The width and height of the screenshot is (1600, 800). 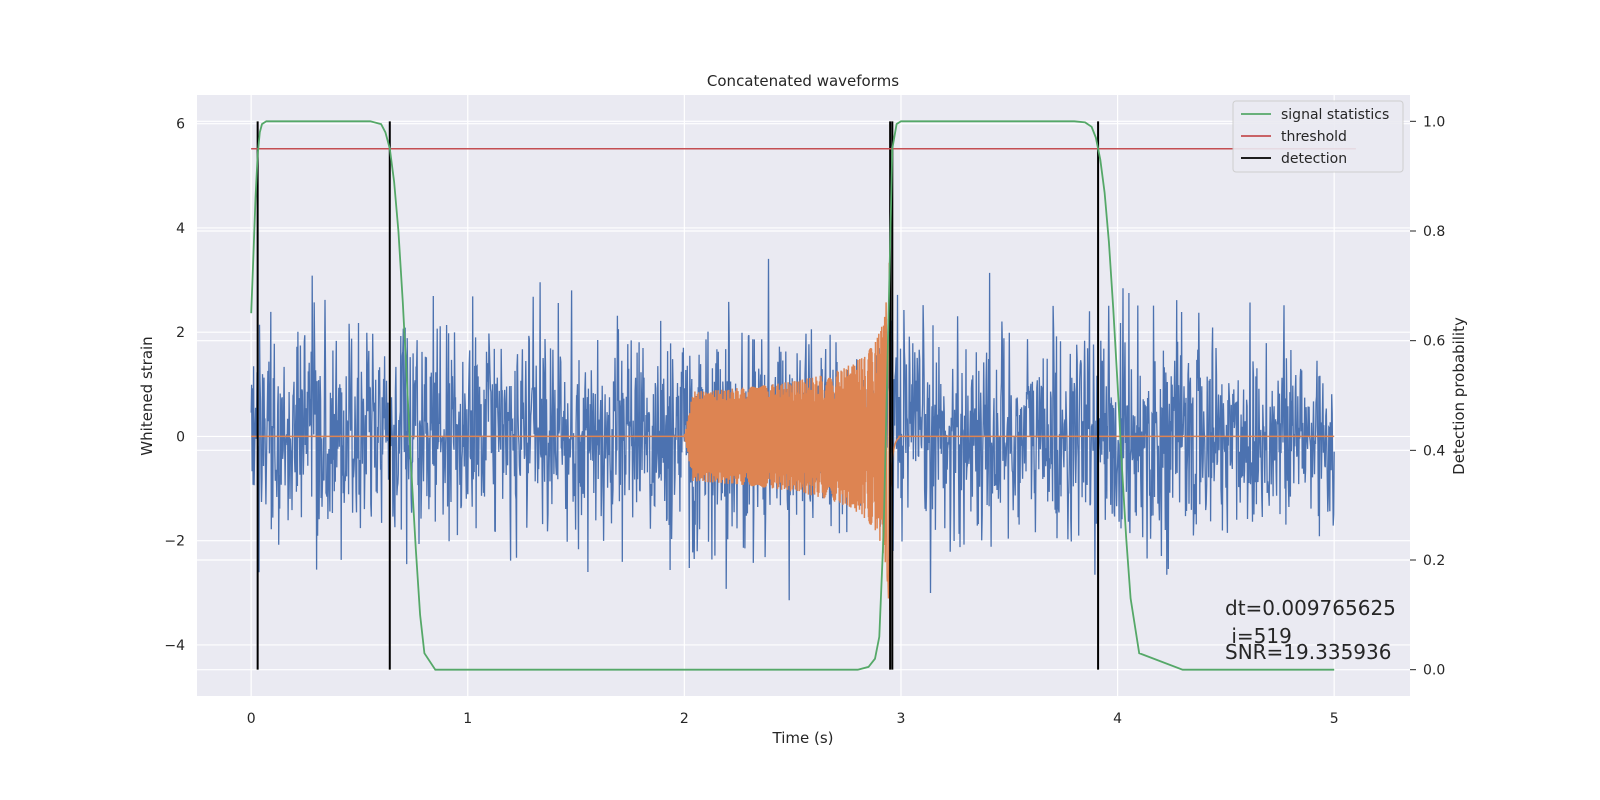 I want to click on x-axis-label: Time (s), so click(x=803, y=738).